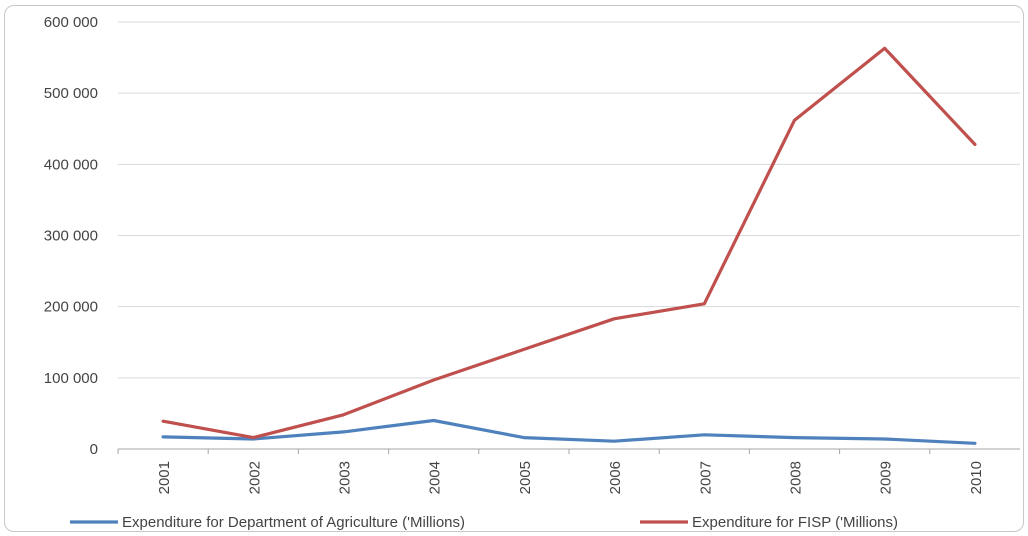  I want to click on y-tick-label: 500 000, so click(71, 93).